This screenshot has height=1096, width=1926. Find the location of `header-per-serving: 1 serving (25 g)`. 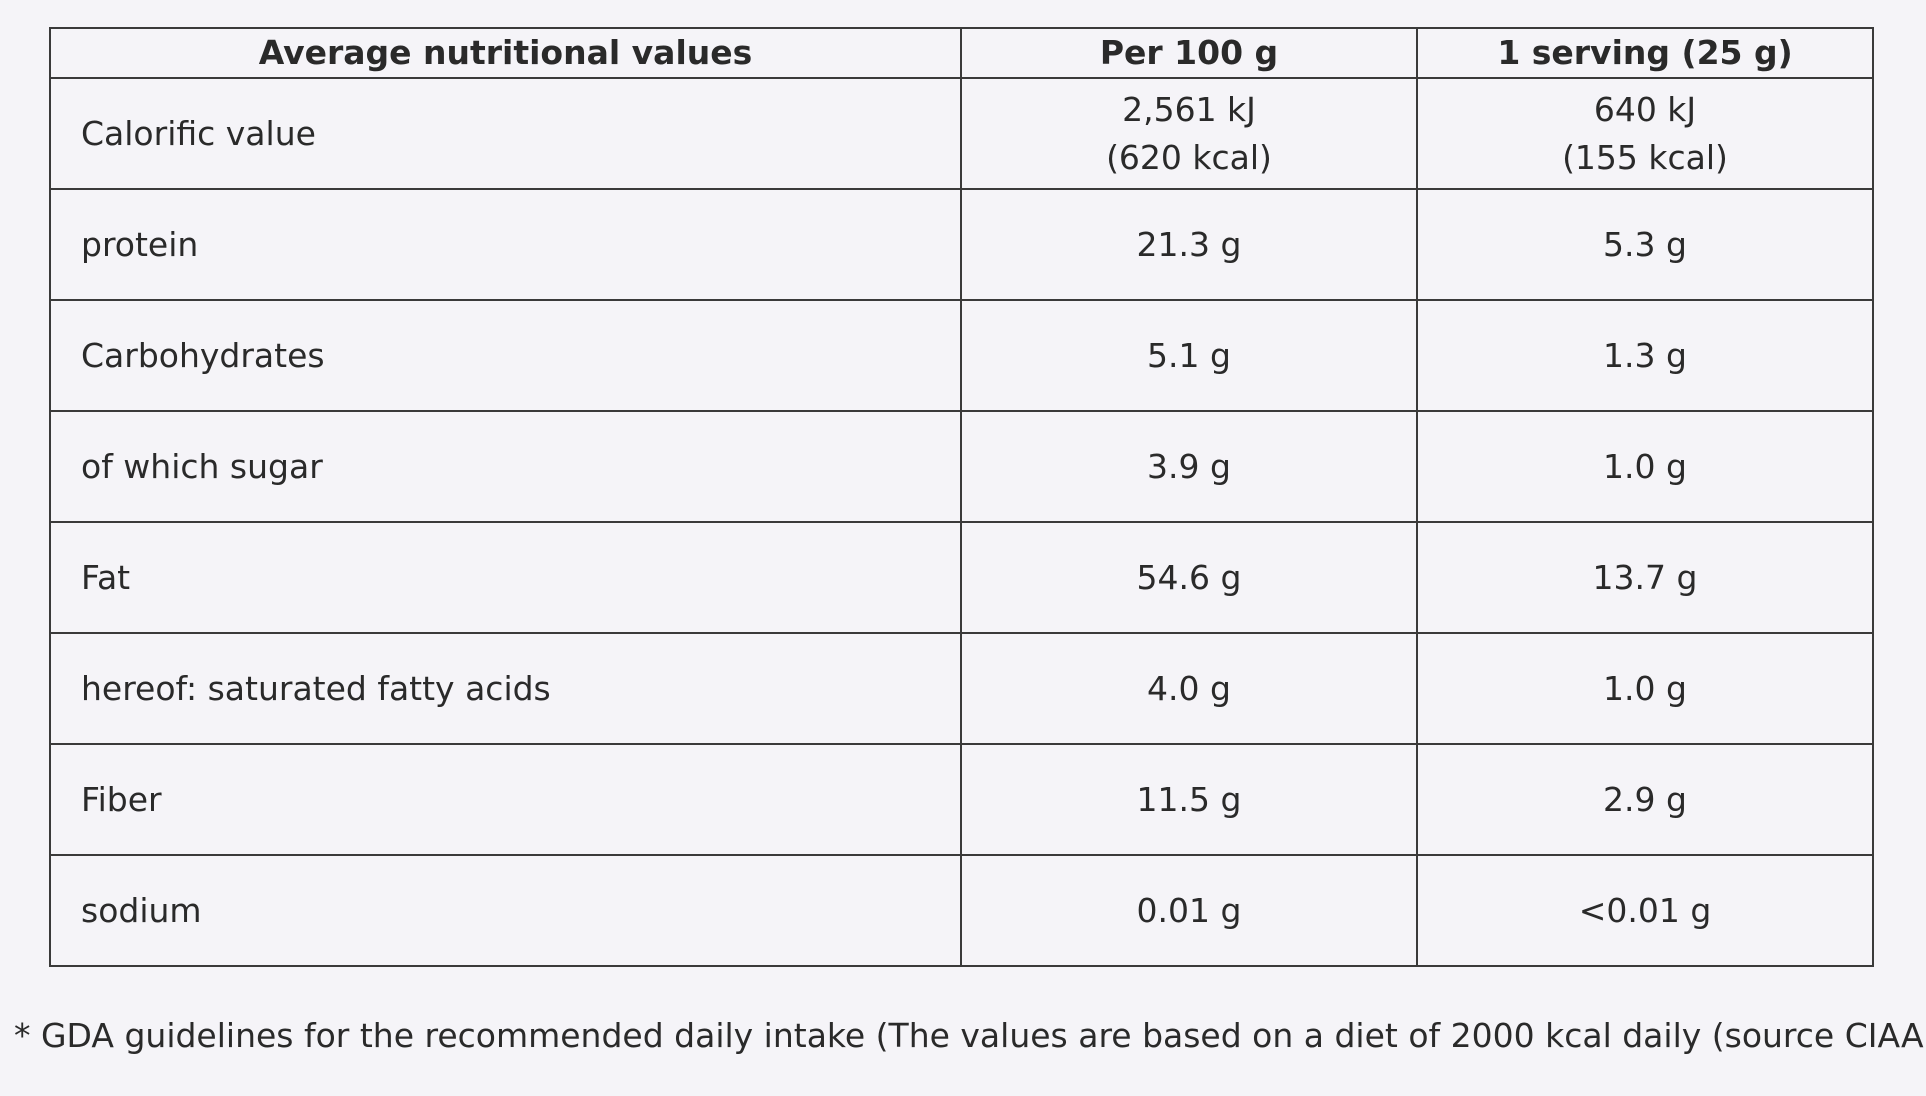

header-per-serving: 1 serving (25 g) is located at coordinates (1645, 53).